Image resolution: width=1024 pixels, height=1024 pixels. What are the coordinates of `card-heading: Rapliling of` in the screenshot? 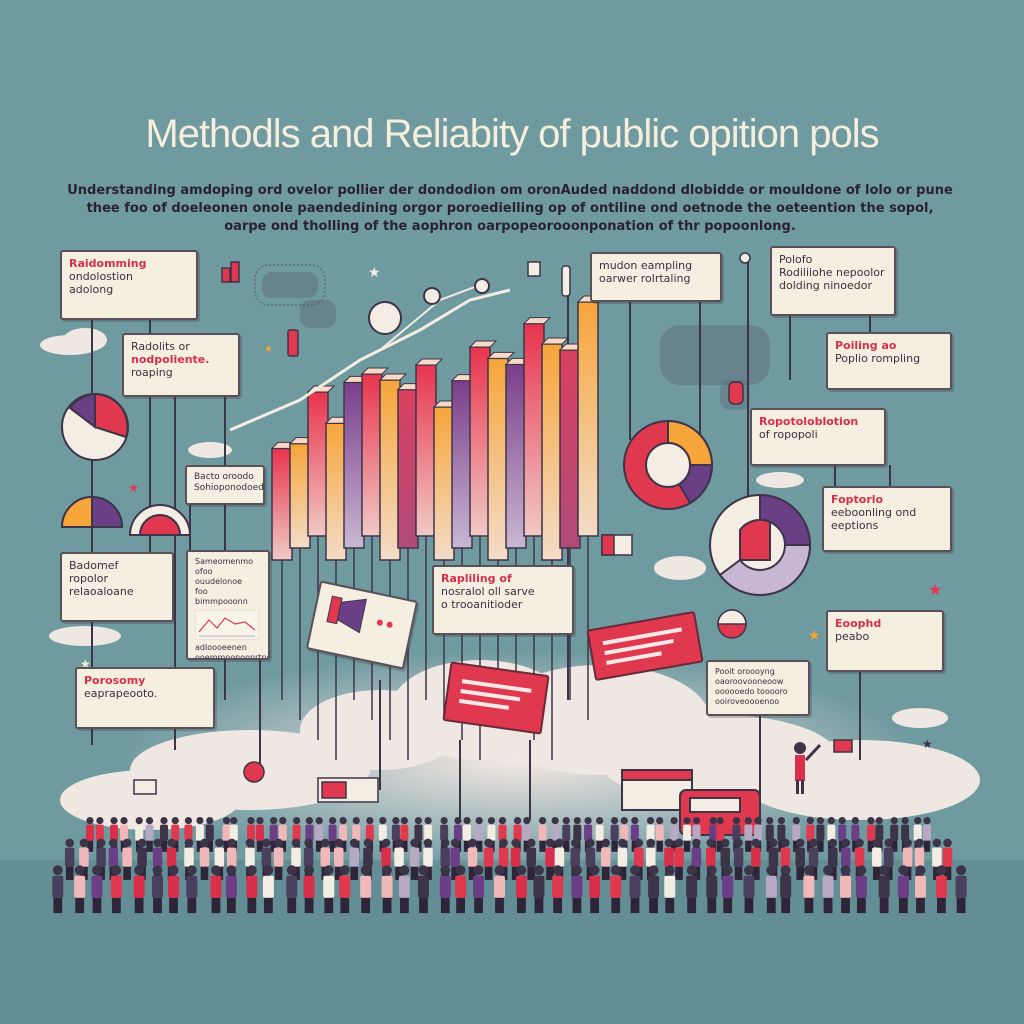 It's located at (476, 578).